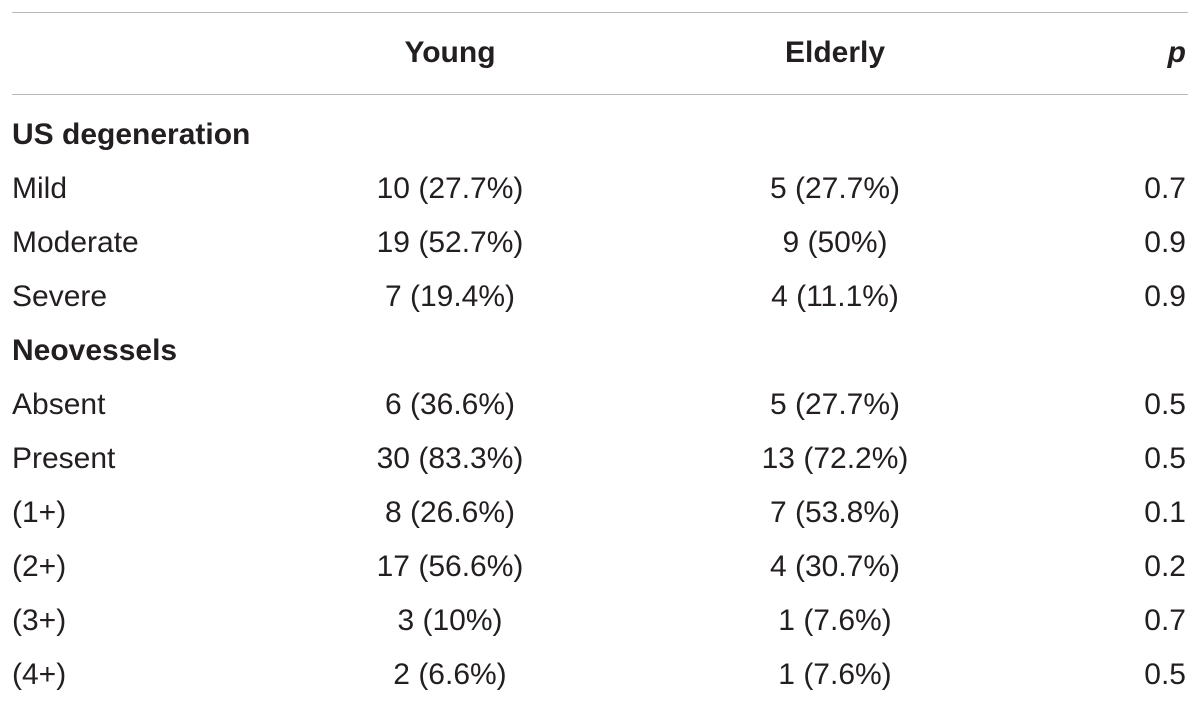 This screenshot has height=706, width=1200. What do you see at coordinates (450, 512) in the screenshot?
I see `young-value: 8 (26.6%)` at bounding box center [450, 512].